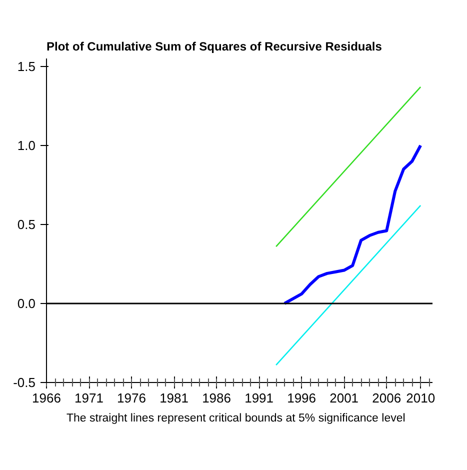  Describe the element at coordinates (26, 66) in the screenshot. I see `y-tick-label: 1.5` at that location.